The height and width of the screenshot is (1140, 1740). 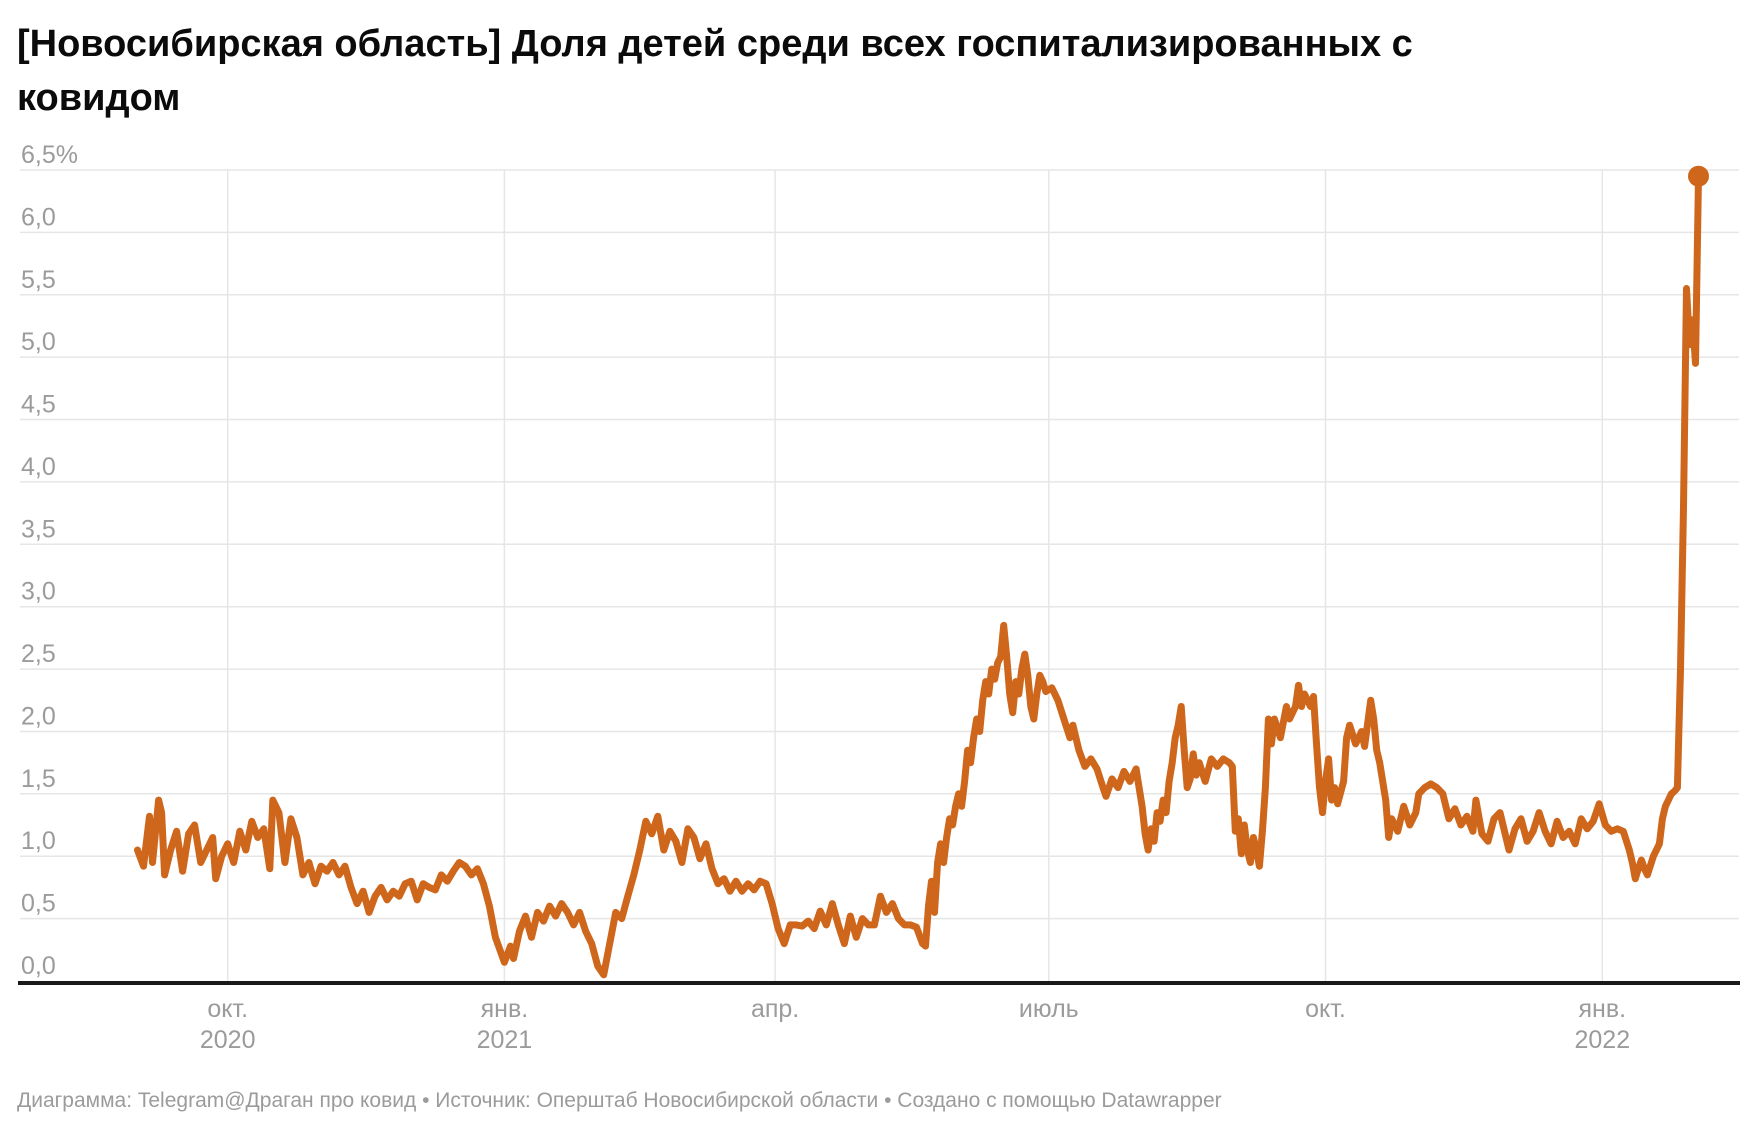 I want to click on y-tick-label: 3,5, so click(x=38, y=529).